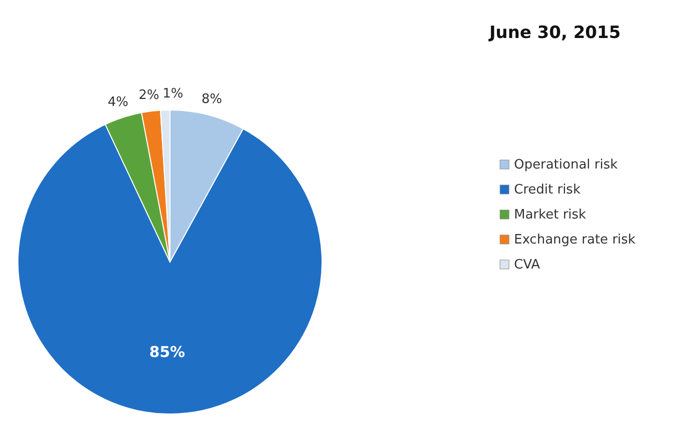 The height and width of the screenshot is (421, 687). Describe the element at coordinates (575, 240) in the screenshot. I see `legend-label: Exchange rate risk` at that location.